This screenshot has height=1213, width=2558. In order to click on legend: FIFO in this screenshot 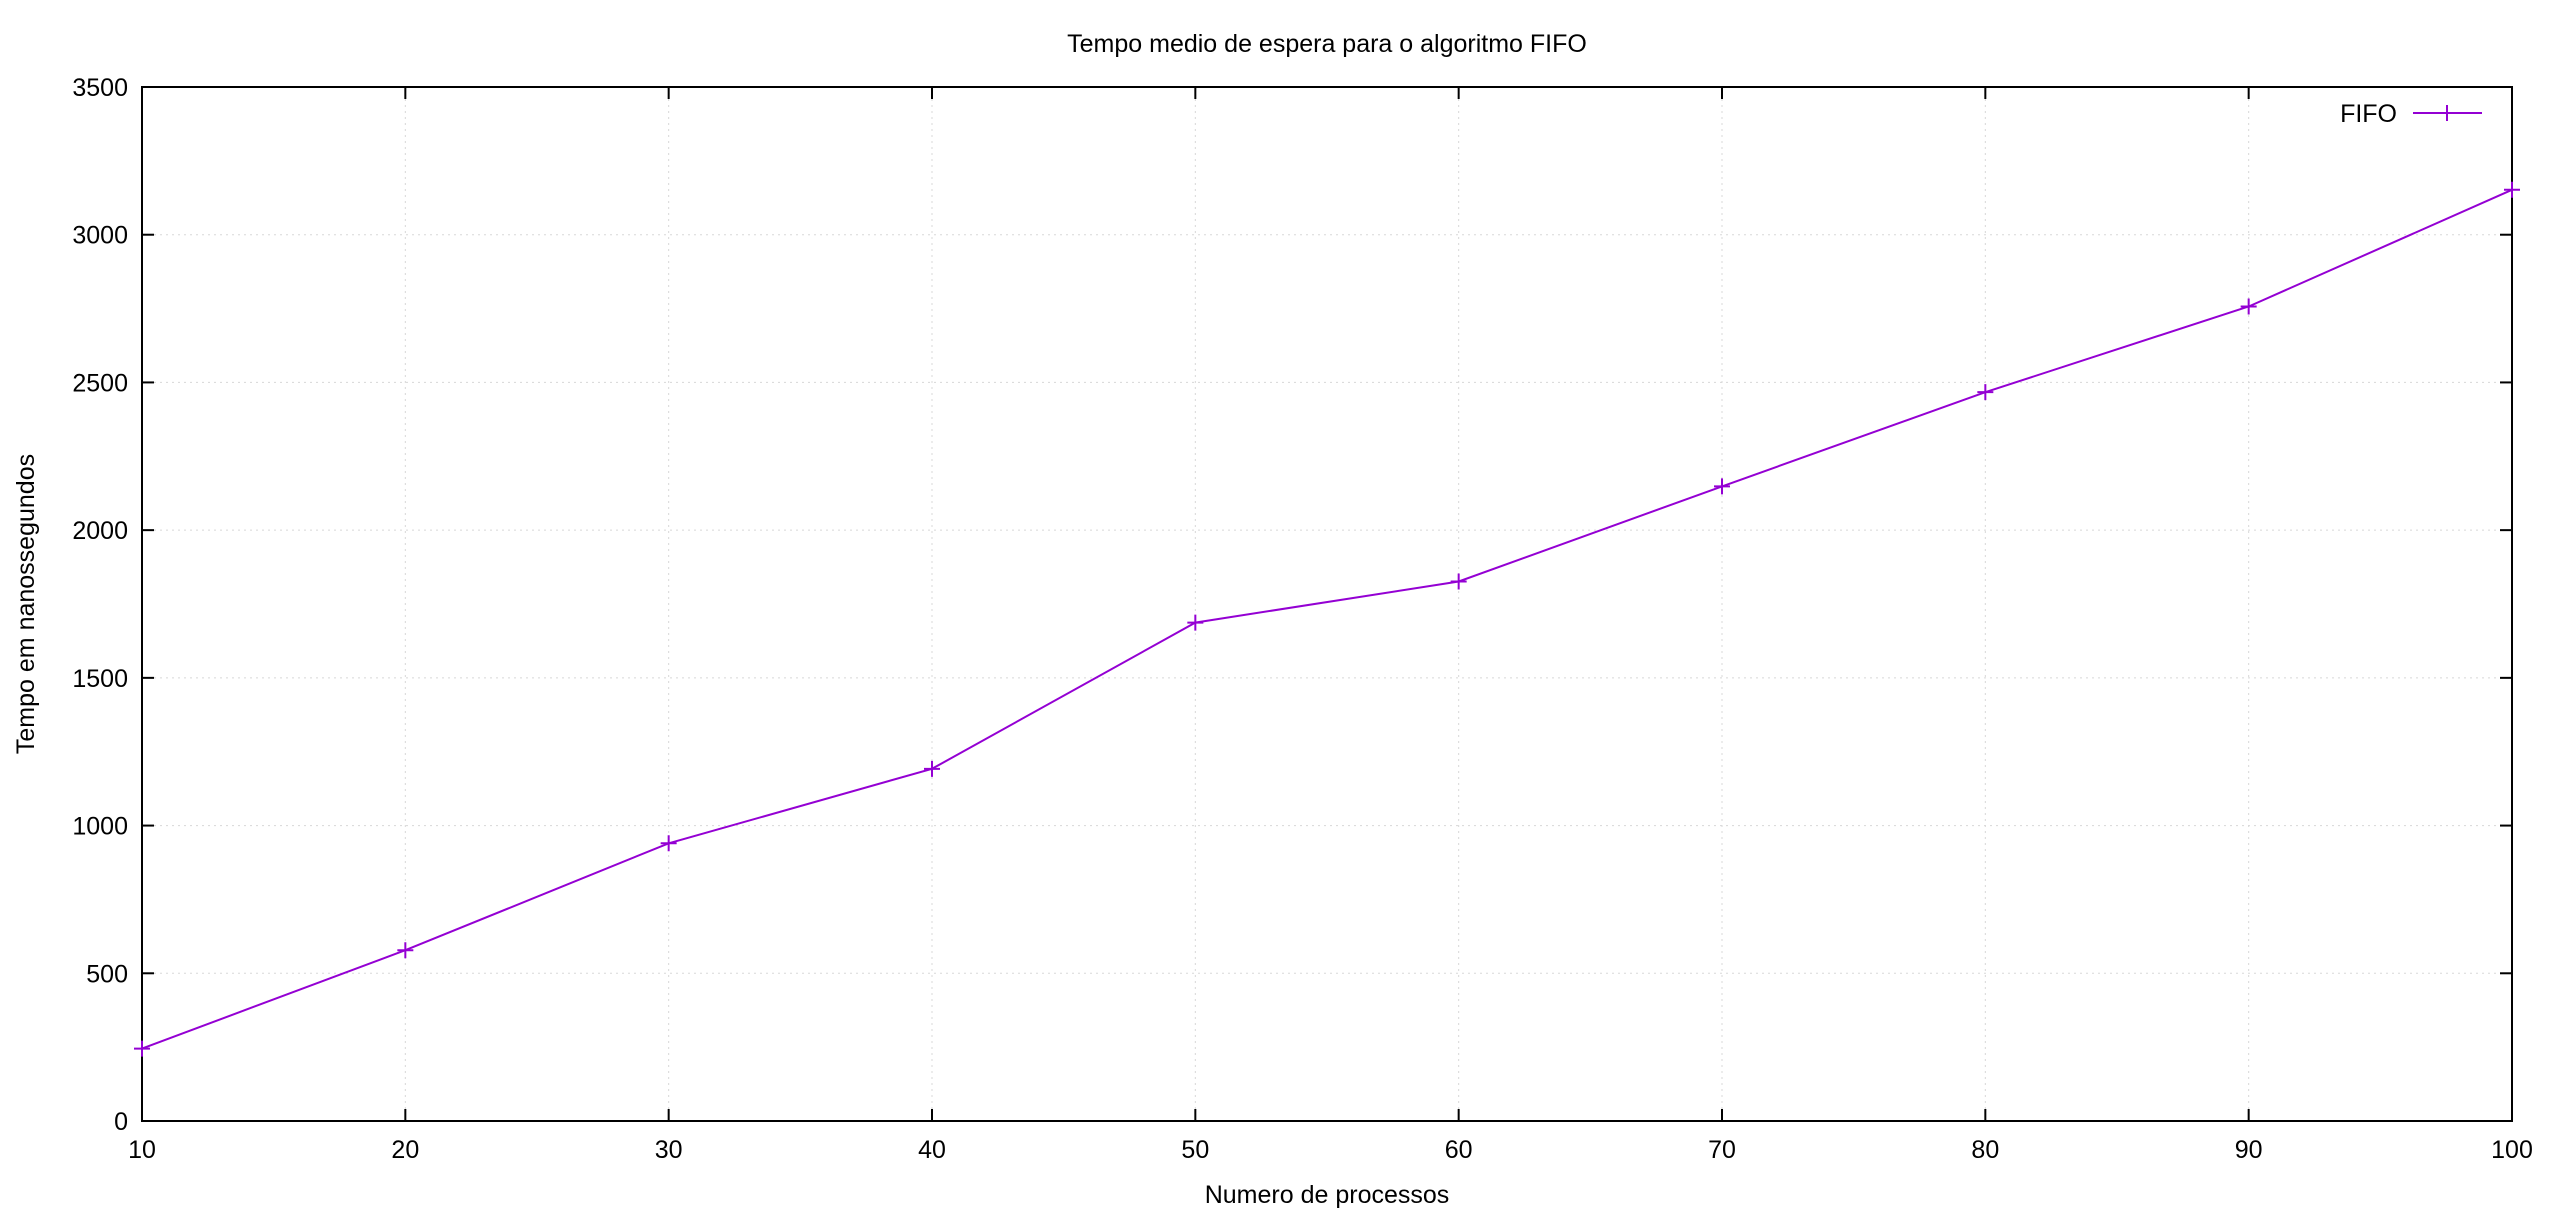, I will do `click(2411, 114)`.